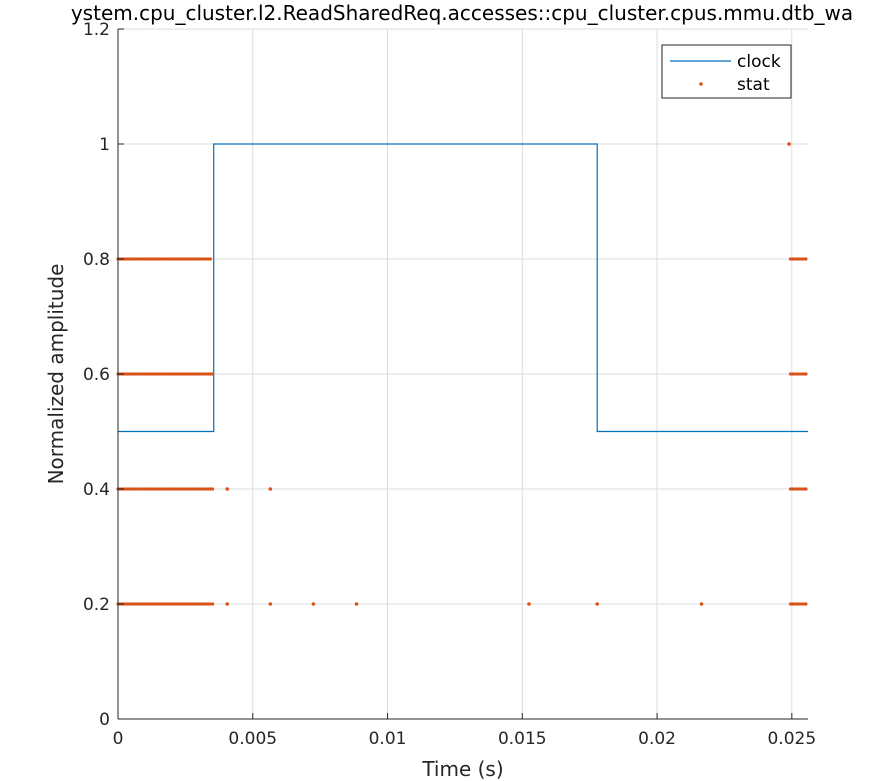  Describe the element at coordinates (657, 739) in the screenshot. I see `x-tick-label: 0.02` at that location.